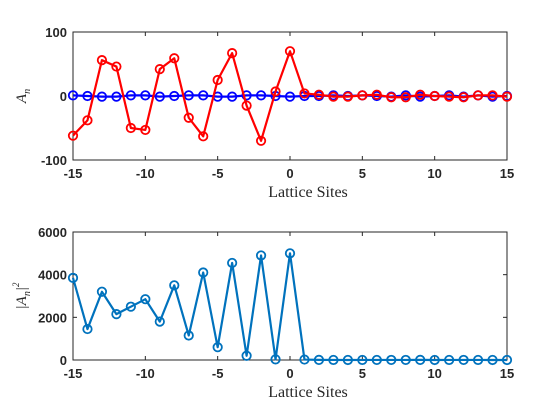 Image resolution: width=560 pixels, height=420 pixels. What do you see at coordinates (434, 173) in the screenshot?
I see `x-tick-label: 10` at bounding box center [434, 173].